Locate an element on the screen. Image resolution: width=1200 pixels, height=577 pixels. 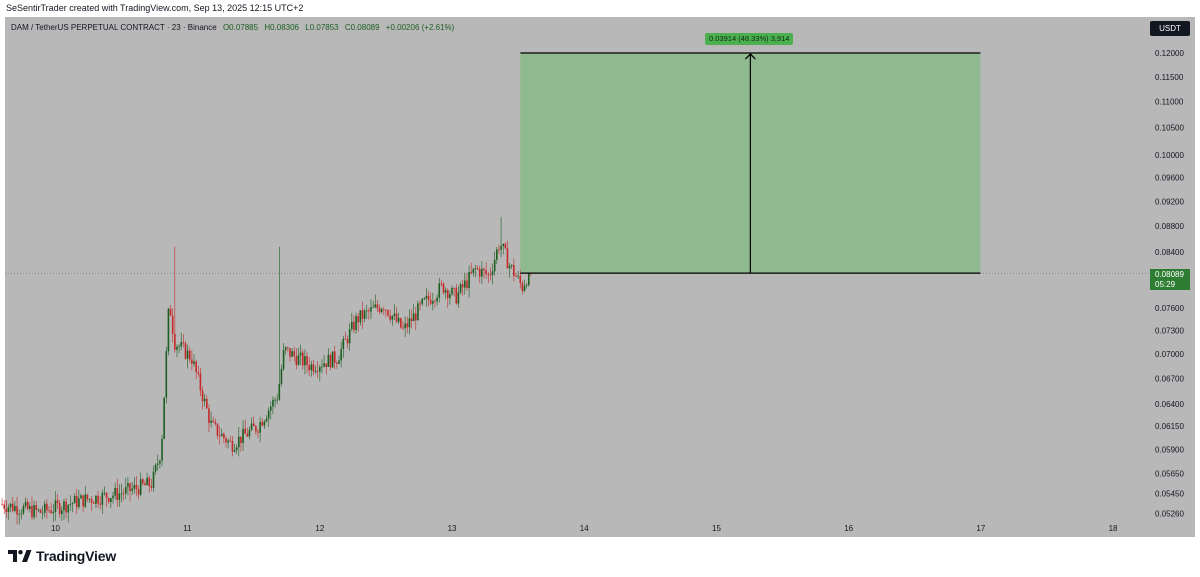
price-tick-label: 0.09200 is located at coordinates (1169, 201).